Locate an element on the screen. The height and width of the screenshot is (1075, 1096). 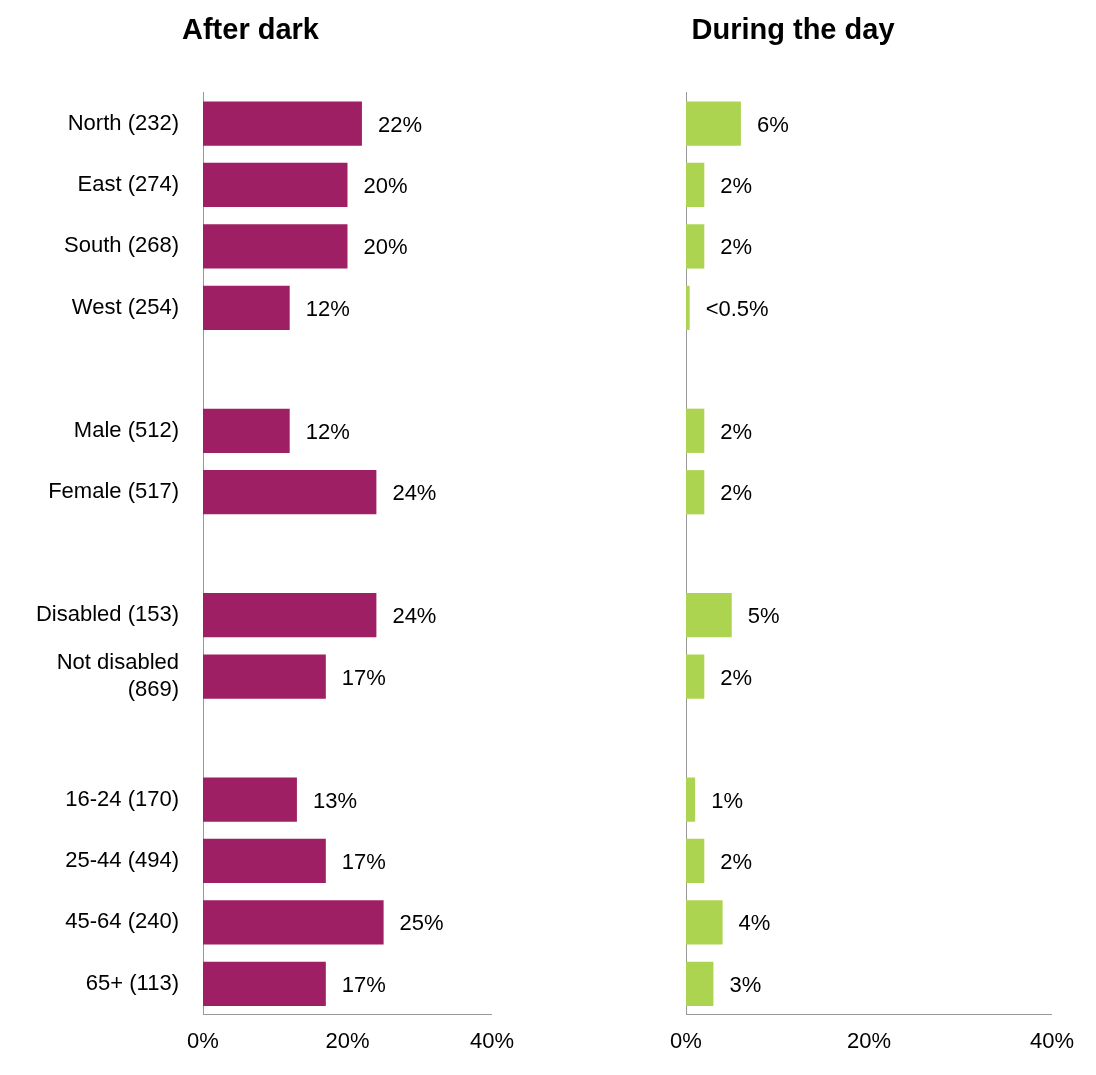
data-label: 25% is located at coordinates (421, 923).